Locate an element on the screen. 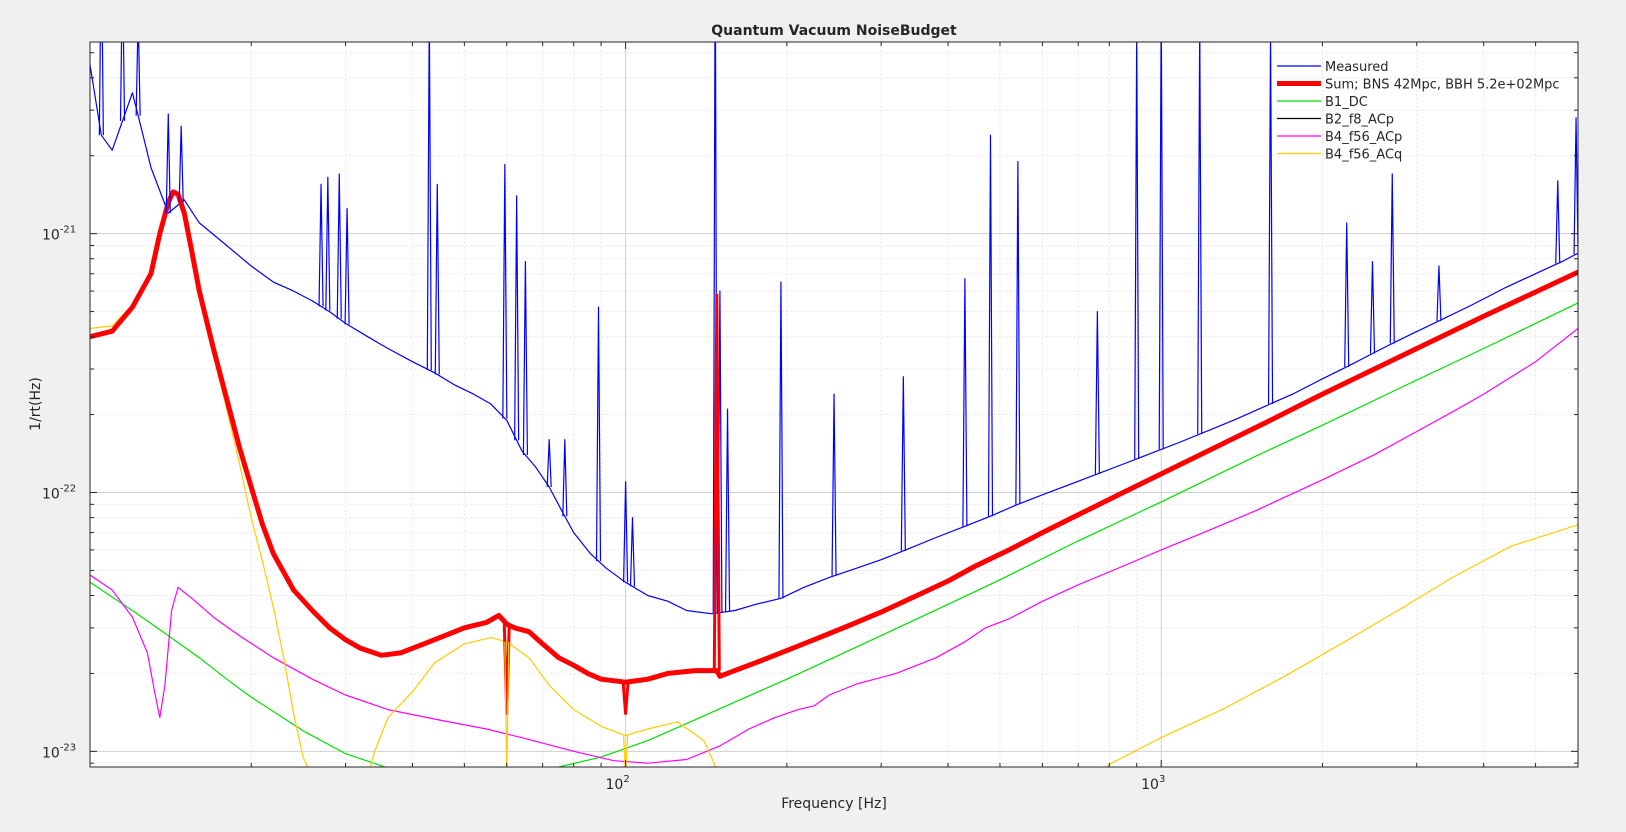 This screenshot has width=1626, height=832. legend-label: B4_f56_ACp is located at coordinates (1363, 137).